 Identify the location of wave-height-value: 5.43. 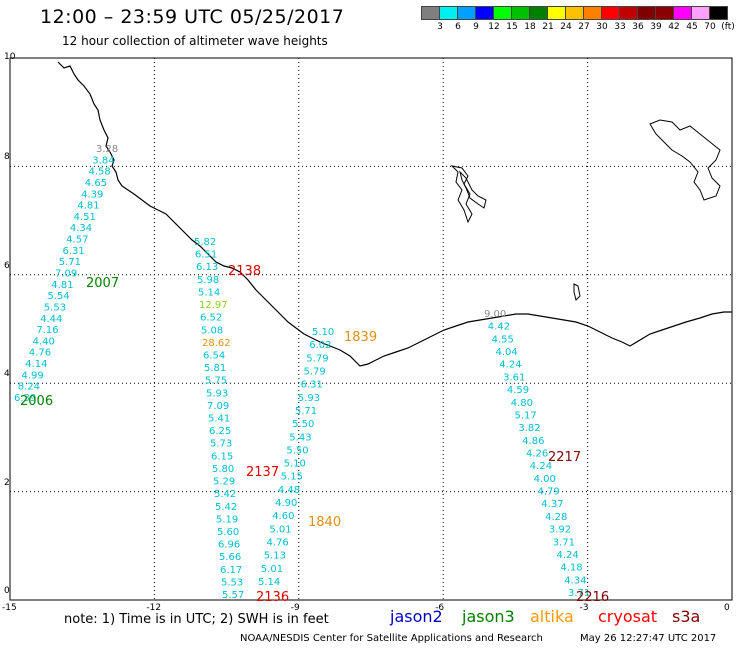
(300, 437).